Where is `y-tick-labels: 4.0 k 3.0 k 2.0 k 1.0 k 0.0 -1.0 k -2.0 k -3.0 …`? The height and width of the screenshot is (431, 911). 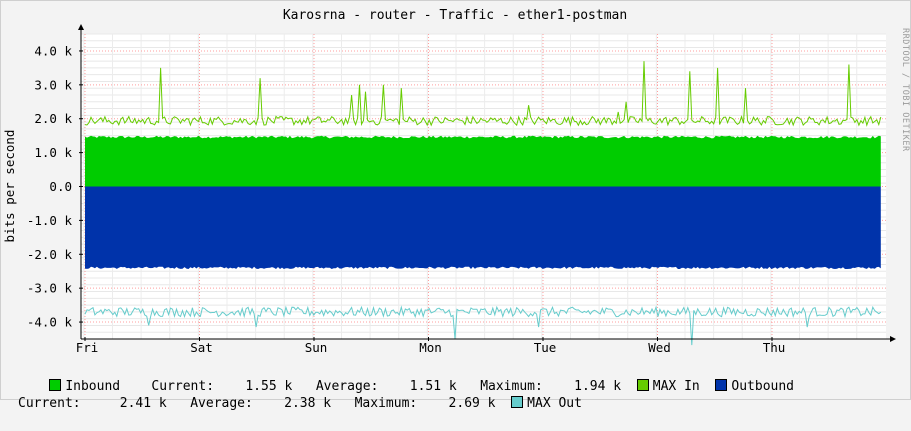 y-tick-labels: 4.0 k 3.0 k 2.0 k 1.0 k 0.0 -1.0 k -2.0 k -3.0 … is located at coordinates (50, 186).